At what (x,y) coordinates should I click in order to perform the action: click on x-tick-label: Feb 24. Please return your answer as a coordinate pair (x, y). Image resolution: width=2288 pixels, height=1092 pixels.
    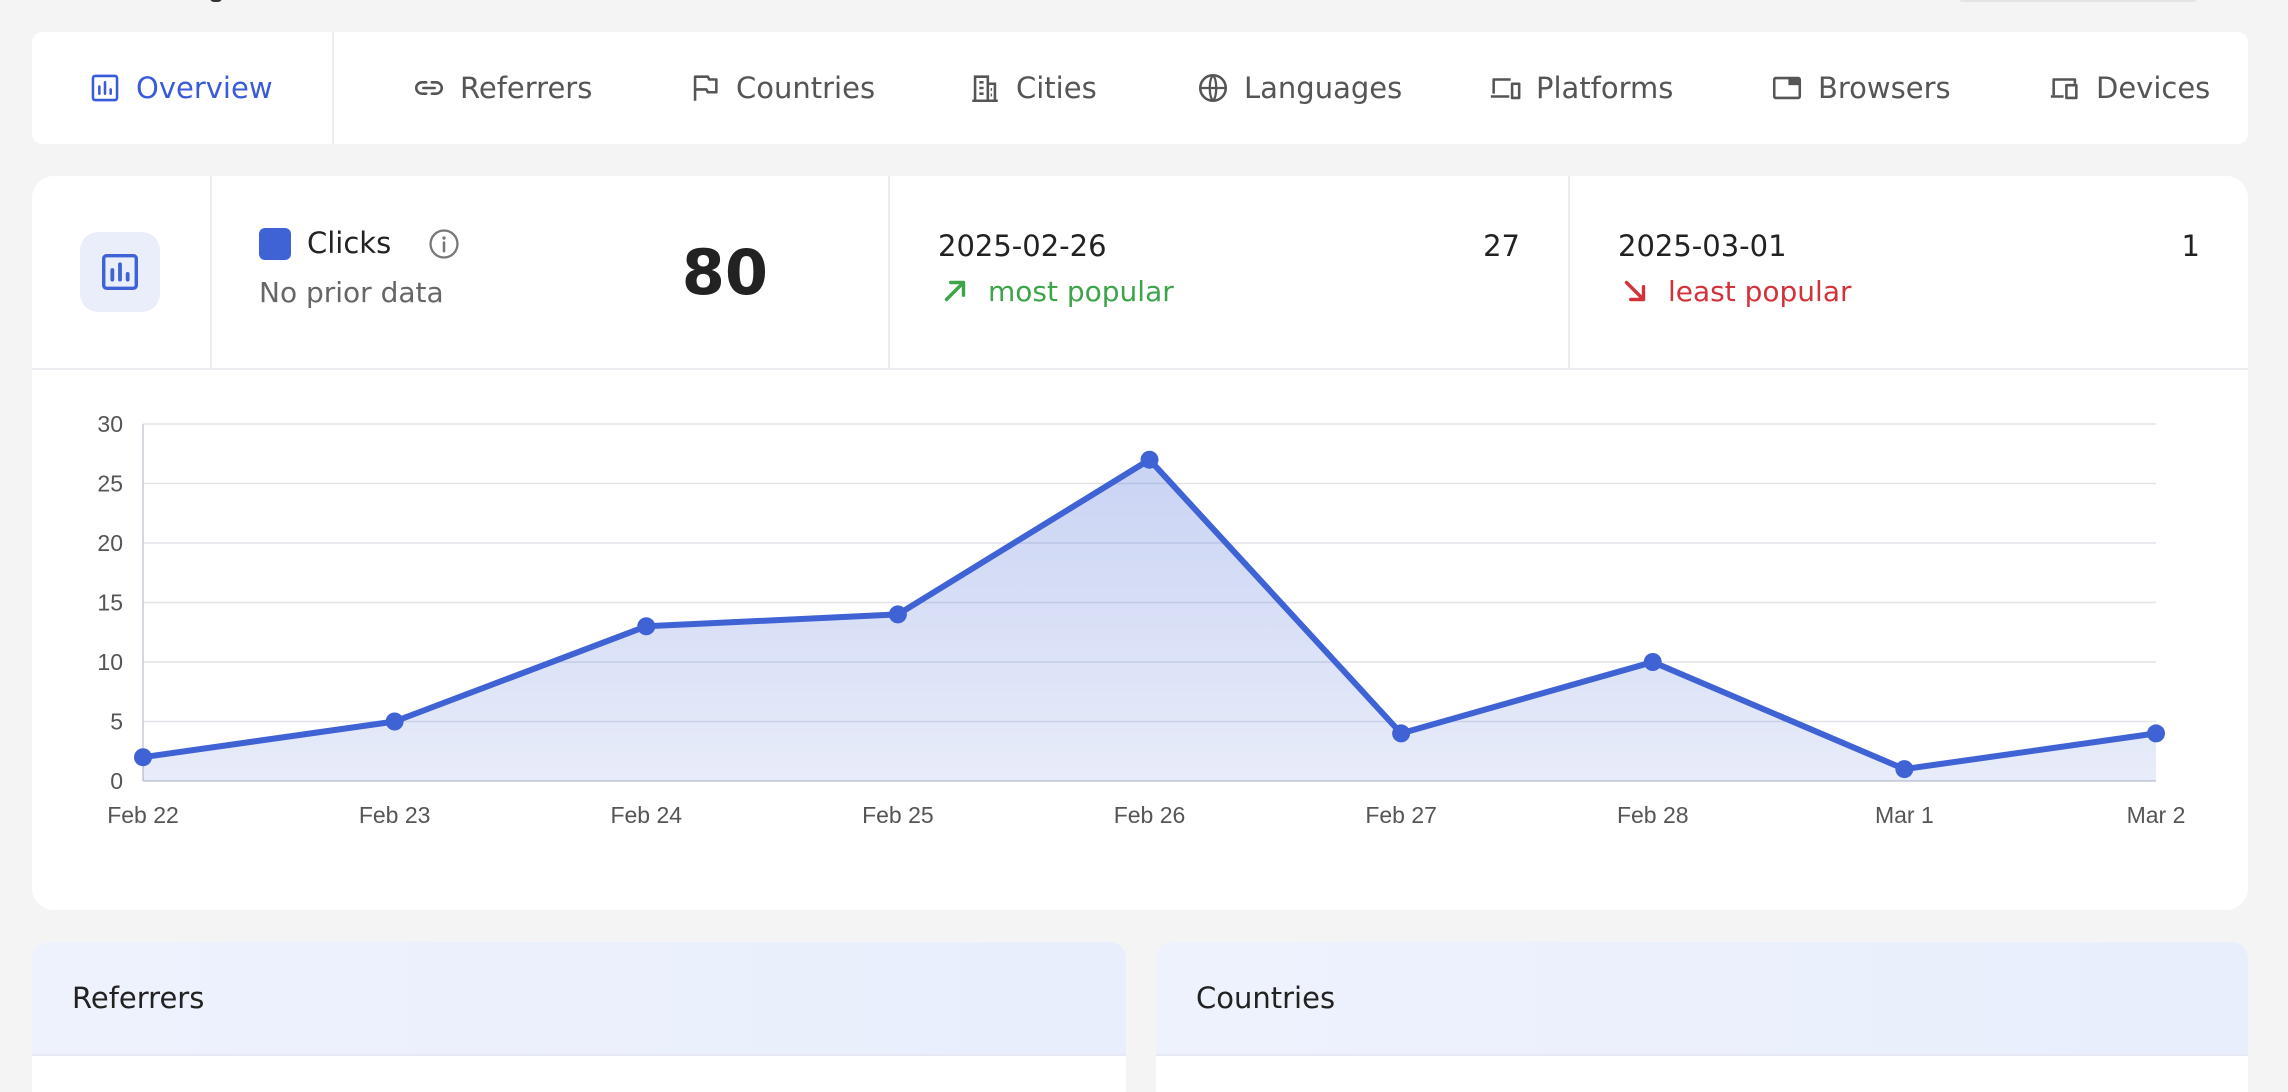
    Looking at the image, I should click on (646, 815).